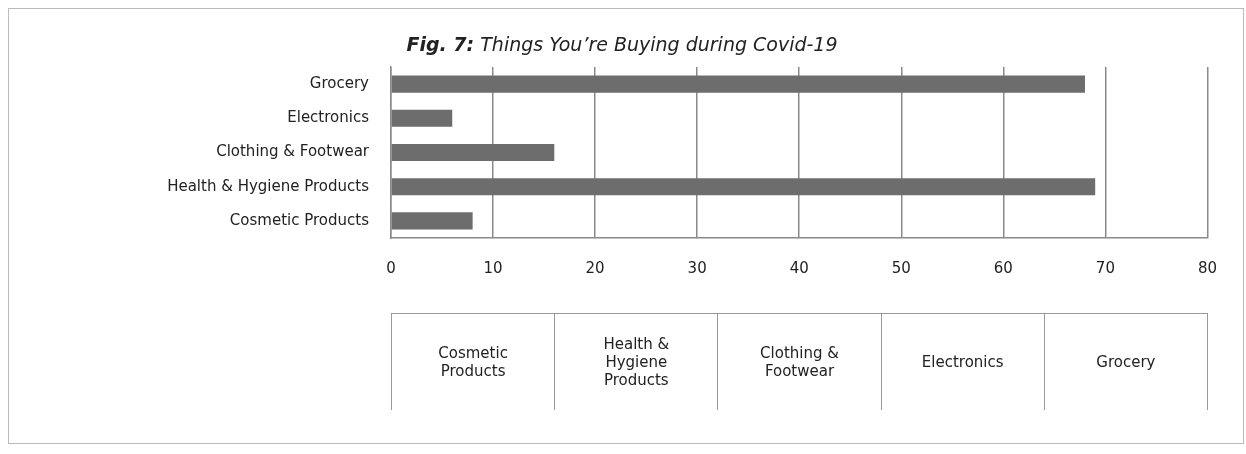 The width and height of the screenshot is (1246, 454). I want to click on chart-title: Fig. 7: Things You’re Buying during Covid-19, so click(622, 44).